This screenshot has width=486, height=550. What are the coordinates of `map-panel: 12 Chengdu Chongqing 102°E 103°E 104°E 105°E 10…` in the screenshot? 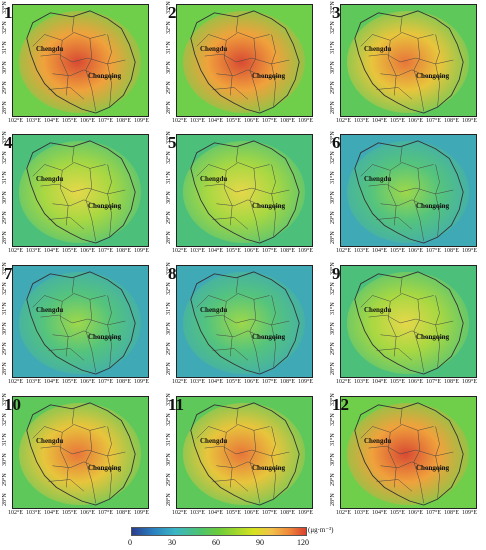 It's located at (404, 455).